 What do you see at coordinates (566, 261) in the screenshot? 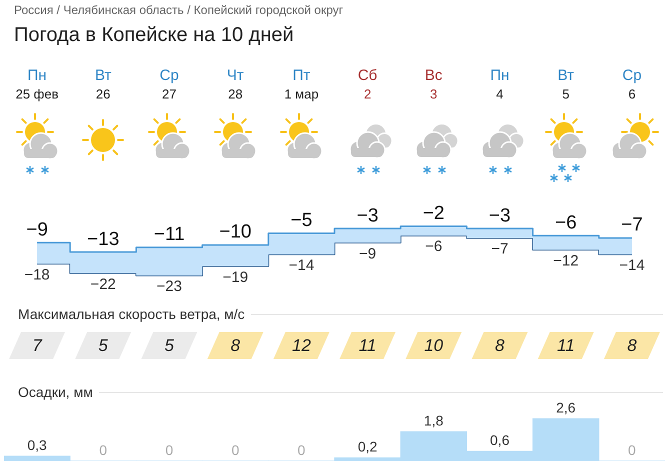
I see `data-label: −12` at bounding box center [566, 261].